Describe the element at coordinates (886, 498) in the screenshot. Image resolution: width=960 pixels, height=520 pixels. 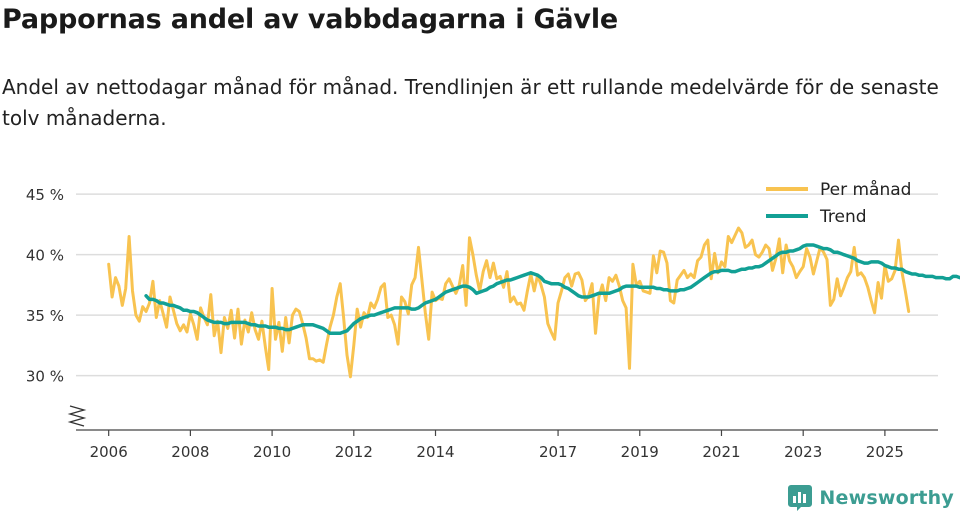
I see `brand-name: Newsworthy` at that location.